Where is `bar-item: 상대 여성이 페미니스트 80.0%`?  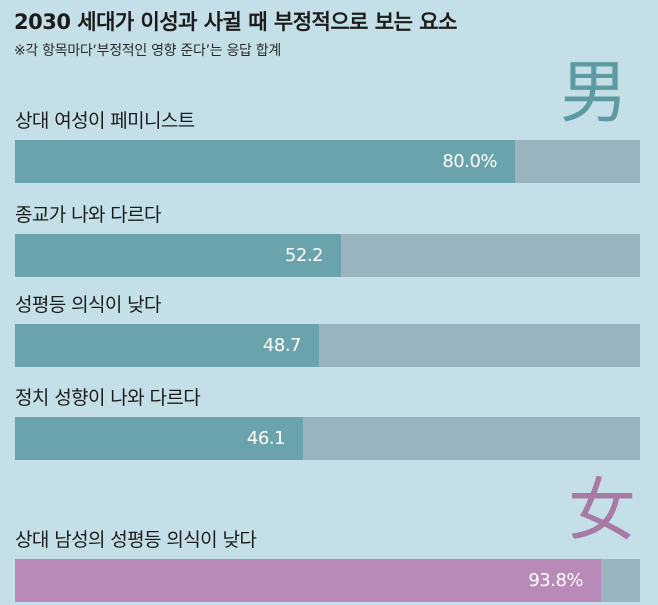
bar-item: 상대 여성이 페미니스트 80.0% is located at coordinates (327, 146).